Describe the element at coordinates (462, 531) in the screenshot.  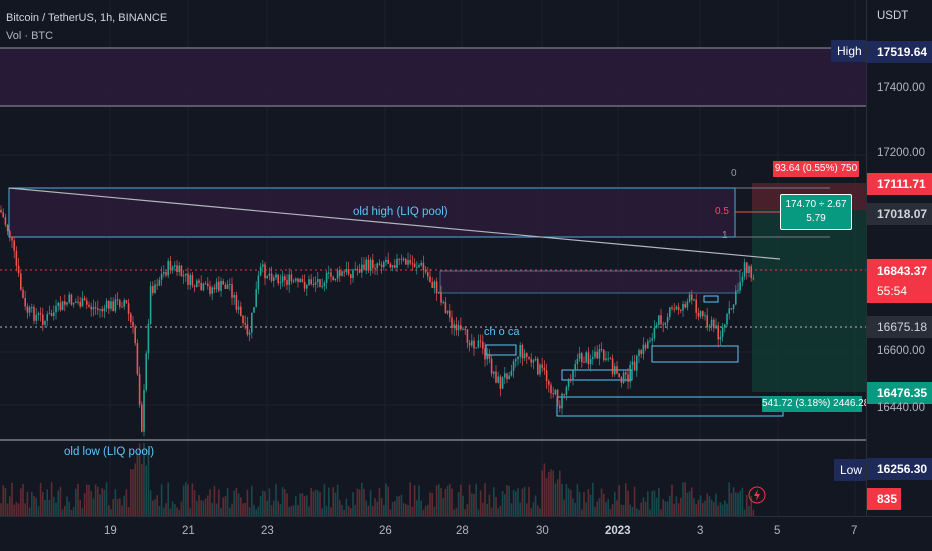
I see `time-tick: 28` at that location.